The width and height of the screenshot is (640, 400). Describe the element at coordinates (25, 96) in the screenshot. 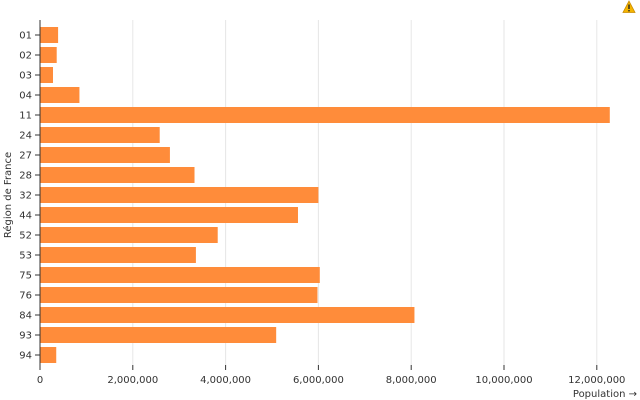

I see `y-tick-label: 04` at that location.